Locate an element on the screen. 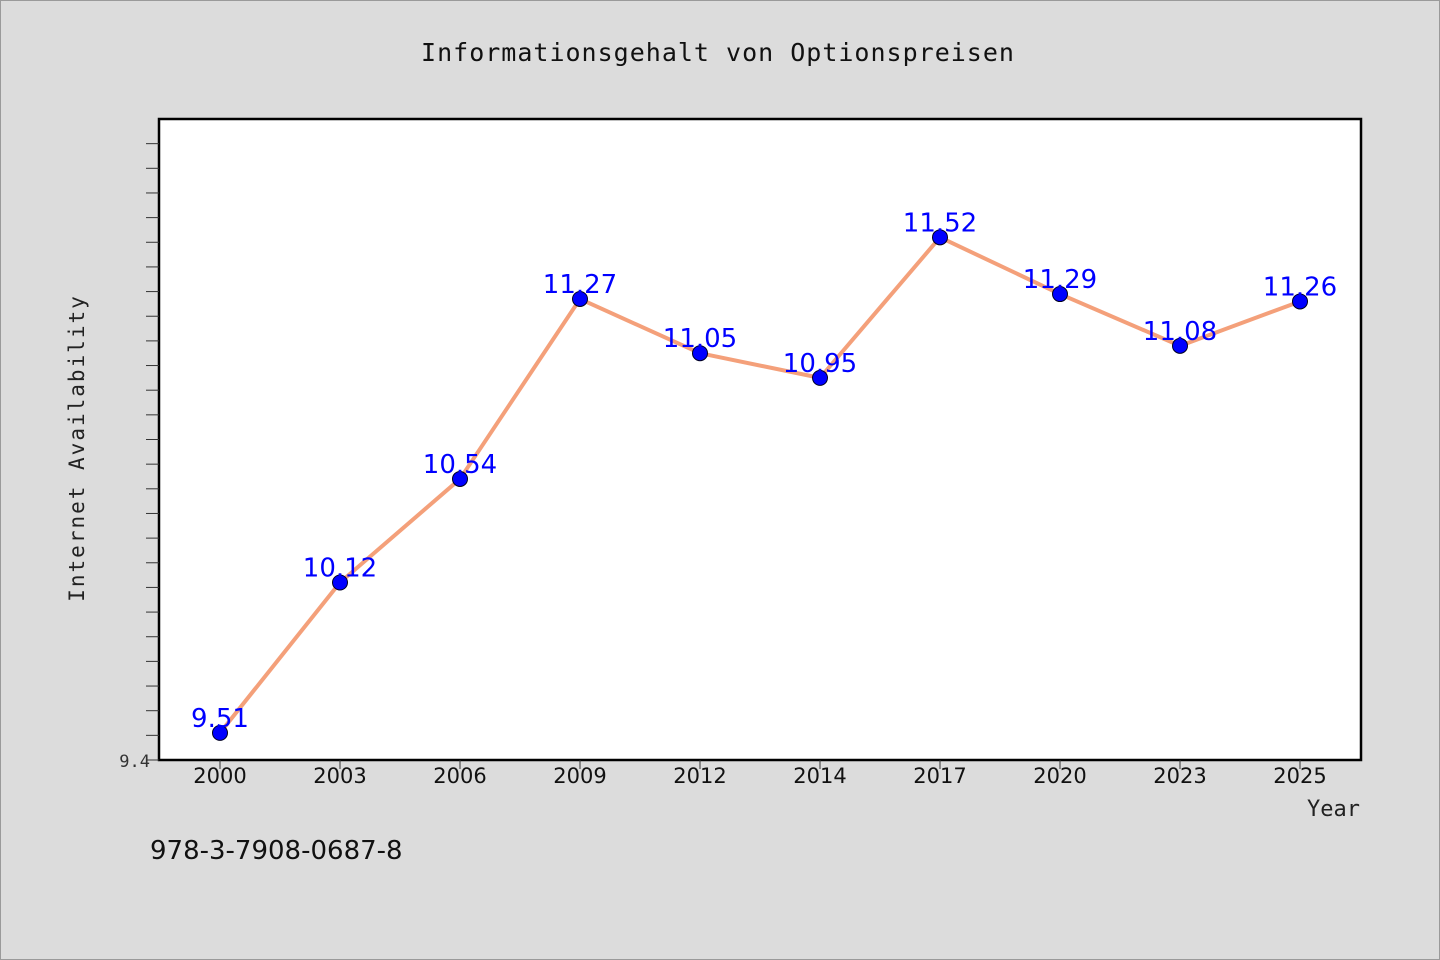  data-label: 11.26 is located at coordinates (1300, 287).